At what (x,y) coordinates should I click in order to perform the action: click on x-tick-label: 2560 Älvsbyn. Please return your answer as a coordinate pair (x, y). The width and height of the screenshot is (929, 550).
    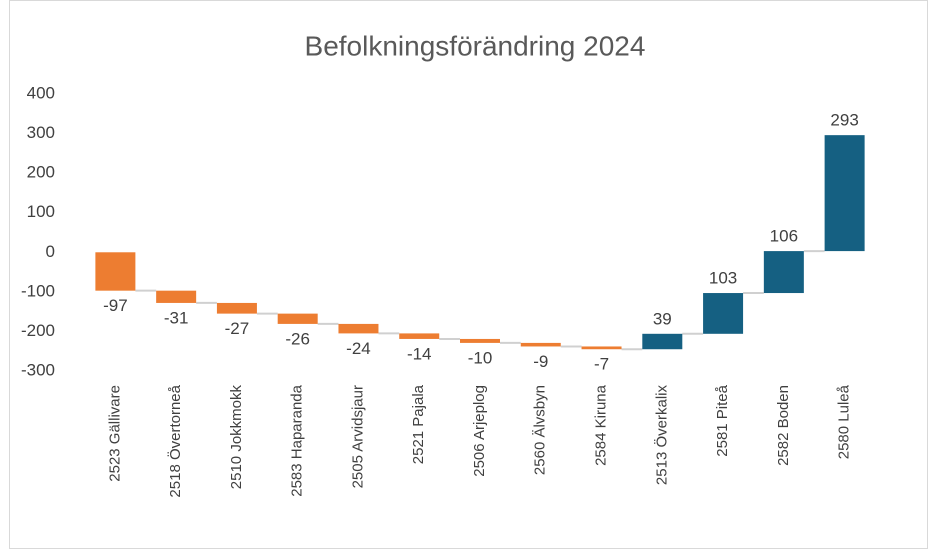
    Looking at the image, I should click on (540, 430).